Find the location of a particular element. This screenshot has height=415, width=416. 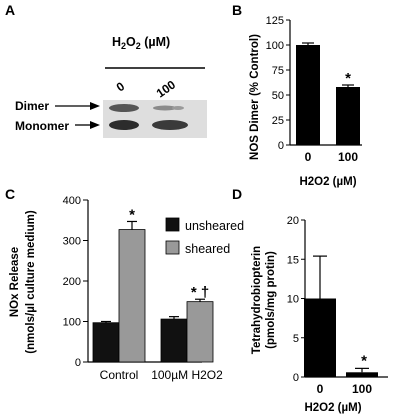

chart-d-ylabel: Tetrahydrobiopterin is located at coordinates (257, 300).